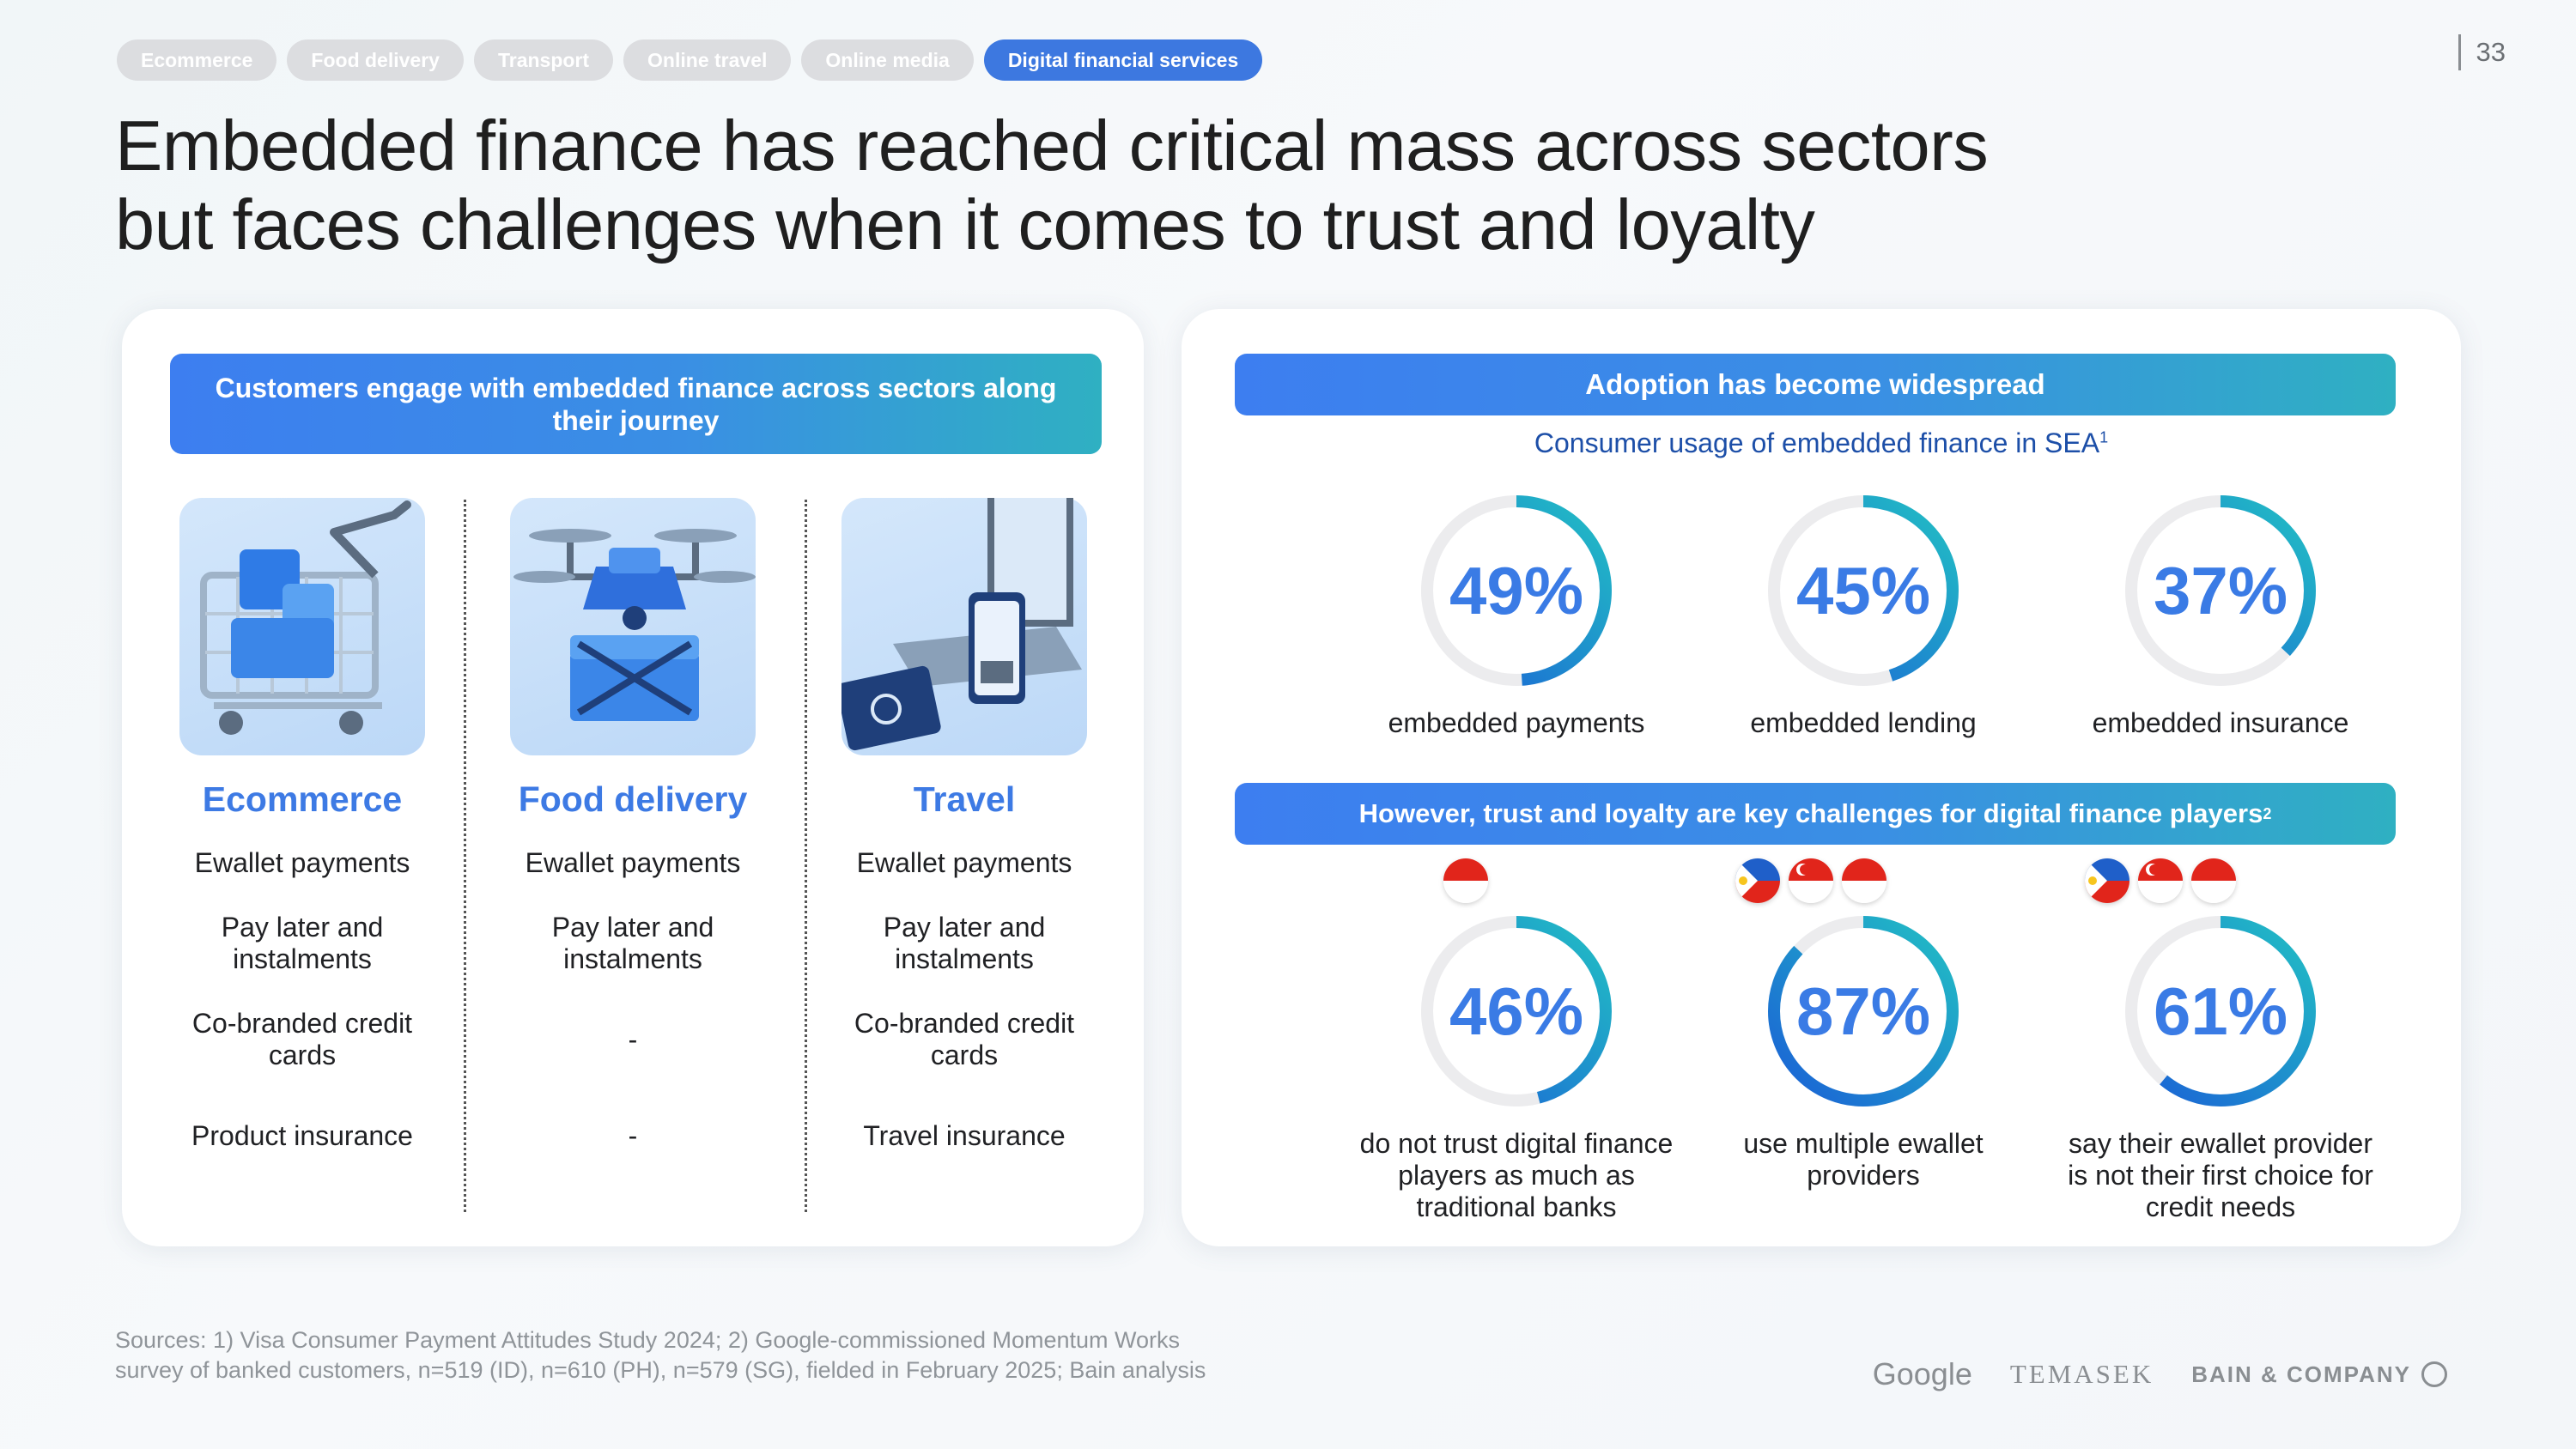  I want to click on stat-label: embedded insurance, so click(2221, 722).